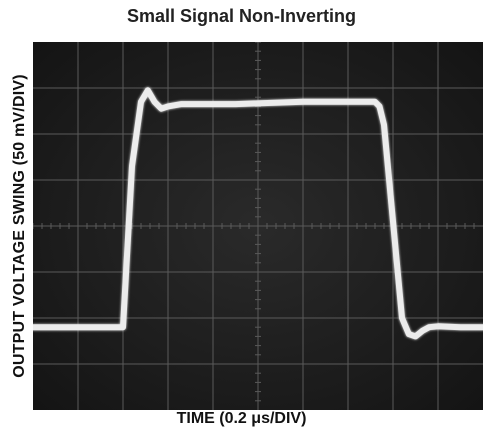  I want to click on x-axis-label: TIME (0.2 μs/DIV), so click(241, 418).